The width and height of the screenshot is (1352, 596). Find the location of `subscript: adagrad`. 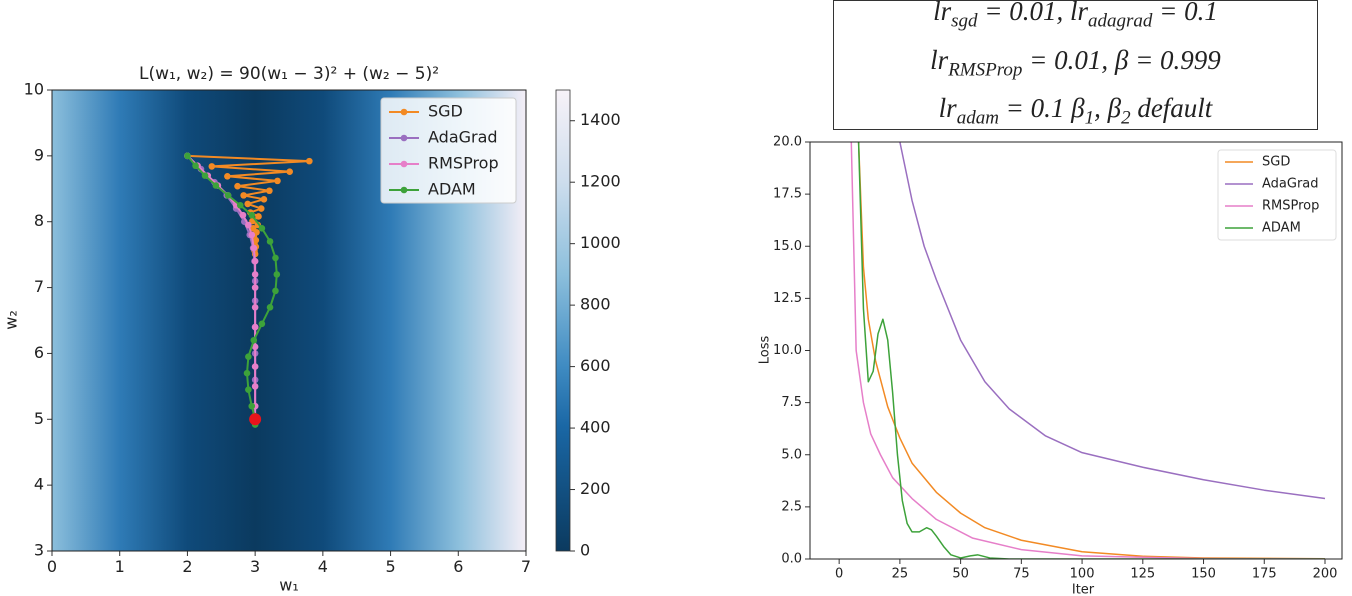

subscript: adagrad is located at coordinates (1120, 21).